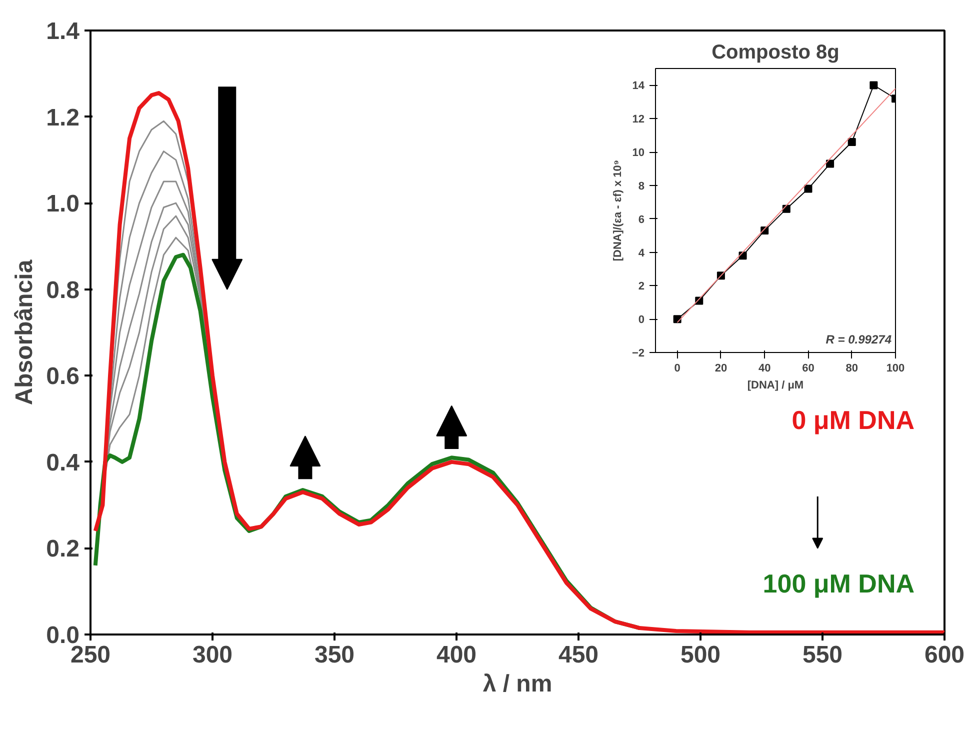 The width and height of the screenshot is (979, 733). Describe the element at coordinates (63, 204) in the screenshot. I see `y-tick-label: 1.0` at that location.